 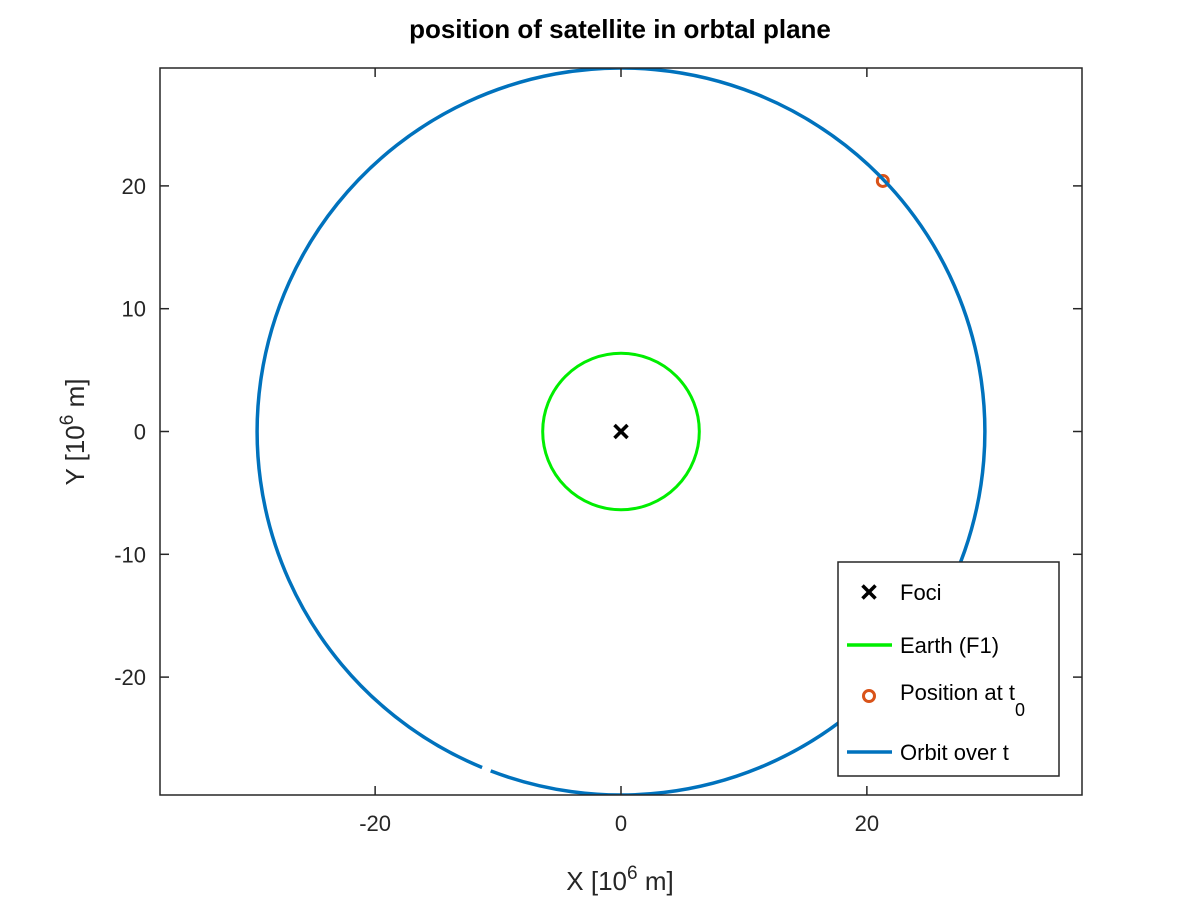 What do you see at coordinates (621, 823) in the screenshot?
I see `x-tick-label: 0` at bounding box center [621, 823].